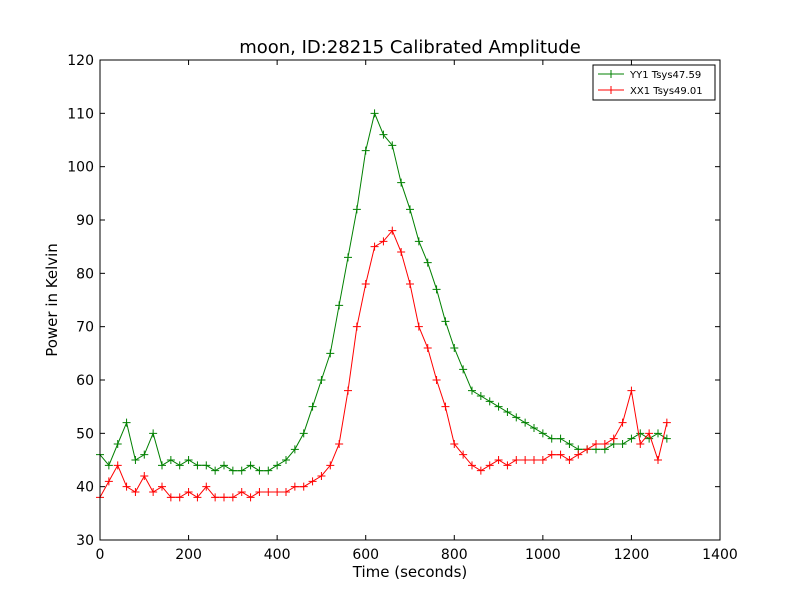  I want to click on x-tick-label: 600, so click(365, 555).